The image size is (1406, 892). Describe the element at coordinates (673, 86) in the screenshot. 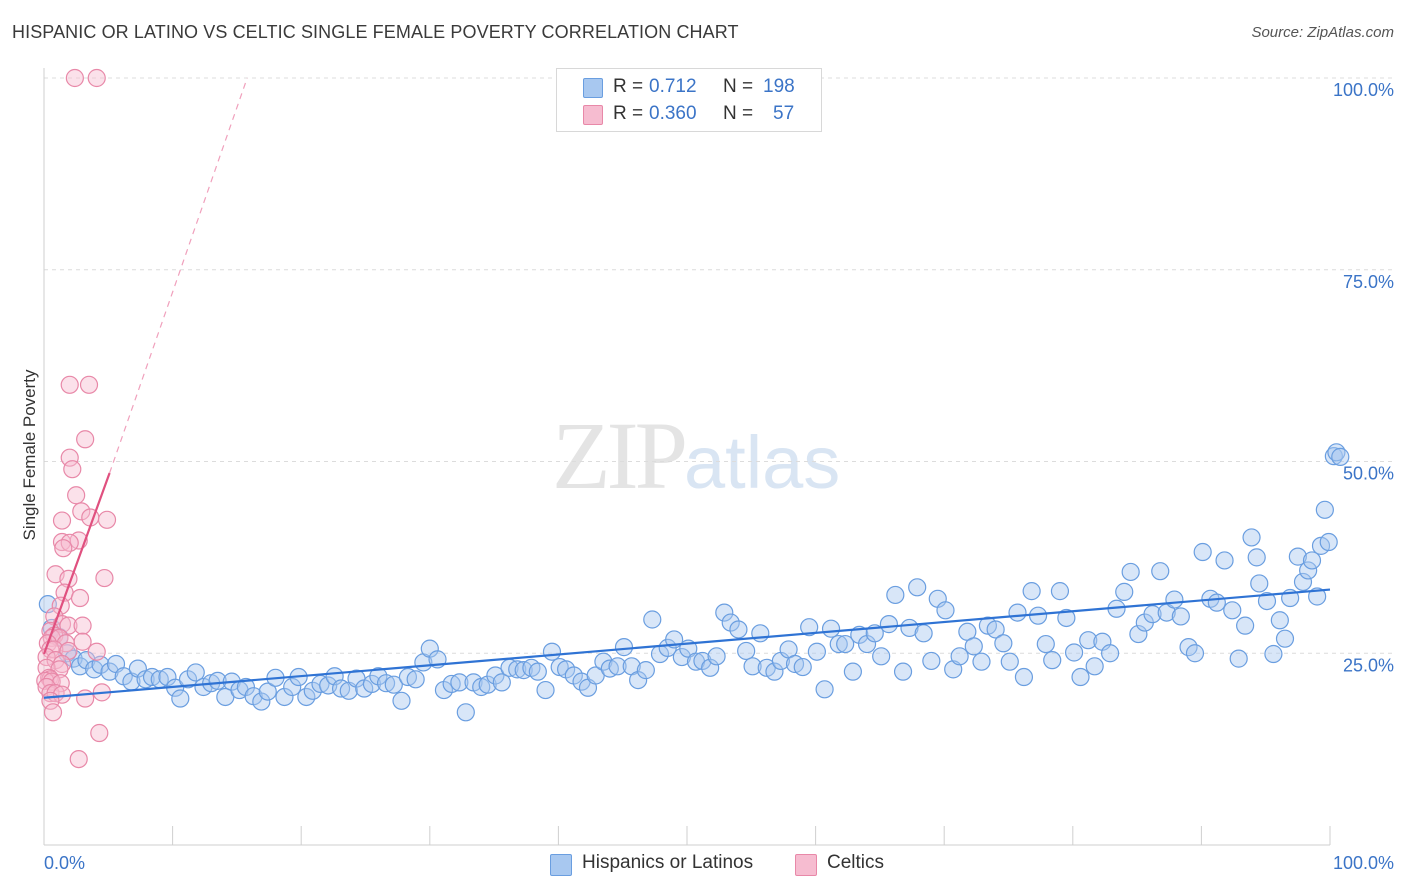

I see `legend-r-value: 0.712` at that location.